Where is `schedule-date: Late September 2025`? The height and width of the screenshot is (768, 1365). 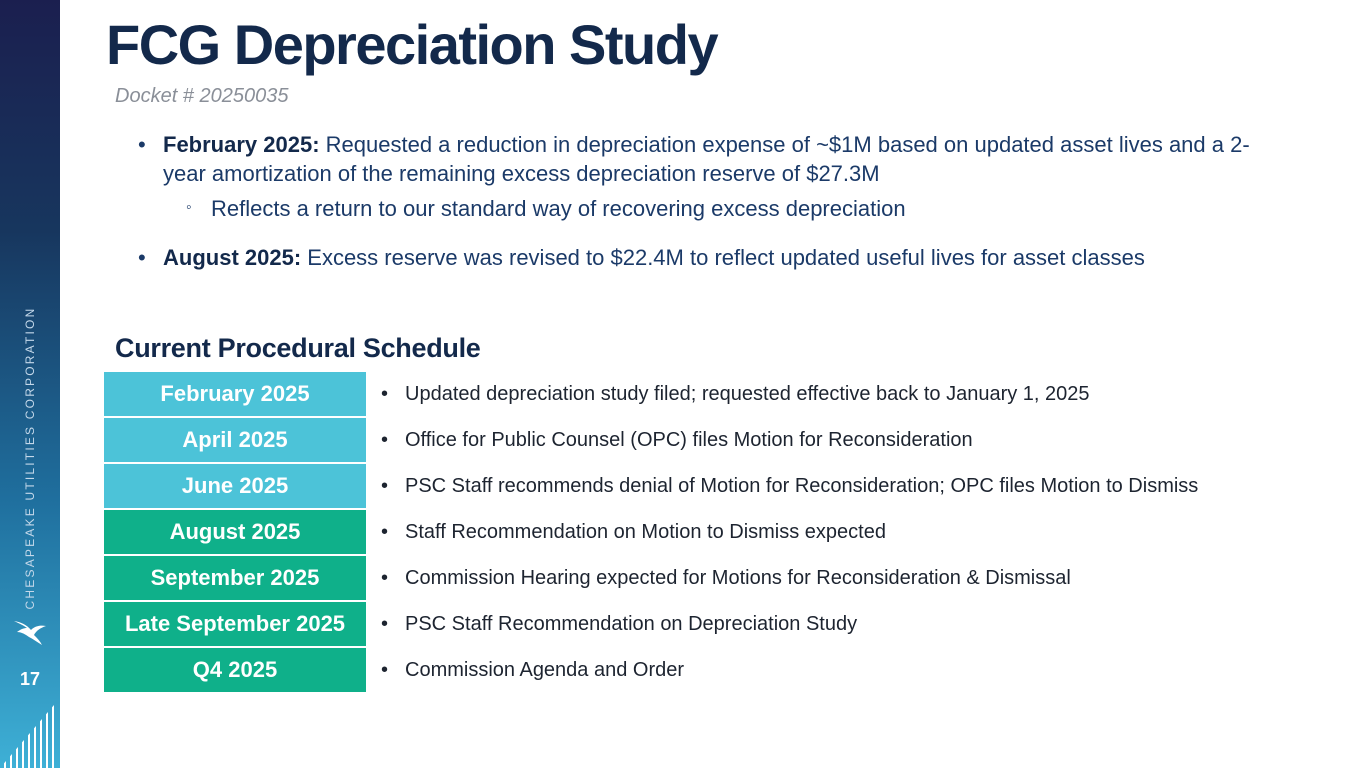 schedule-date: Late September 2025 is located at coordinates (235, 624).